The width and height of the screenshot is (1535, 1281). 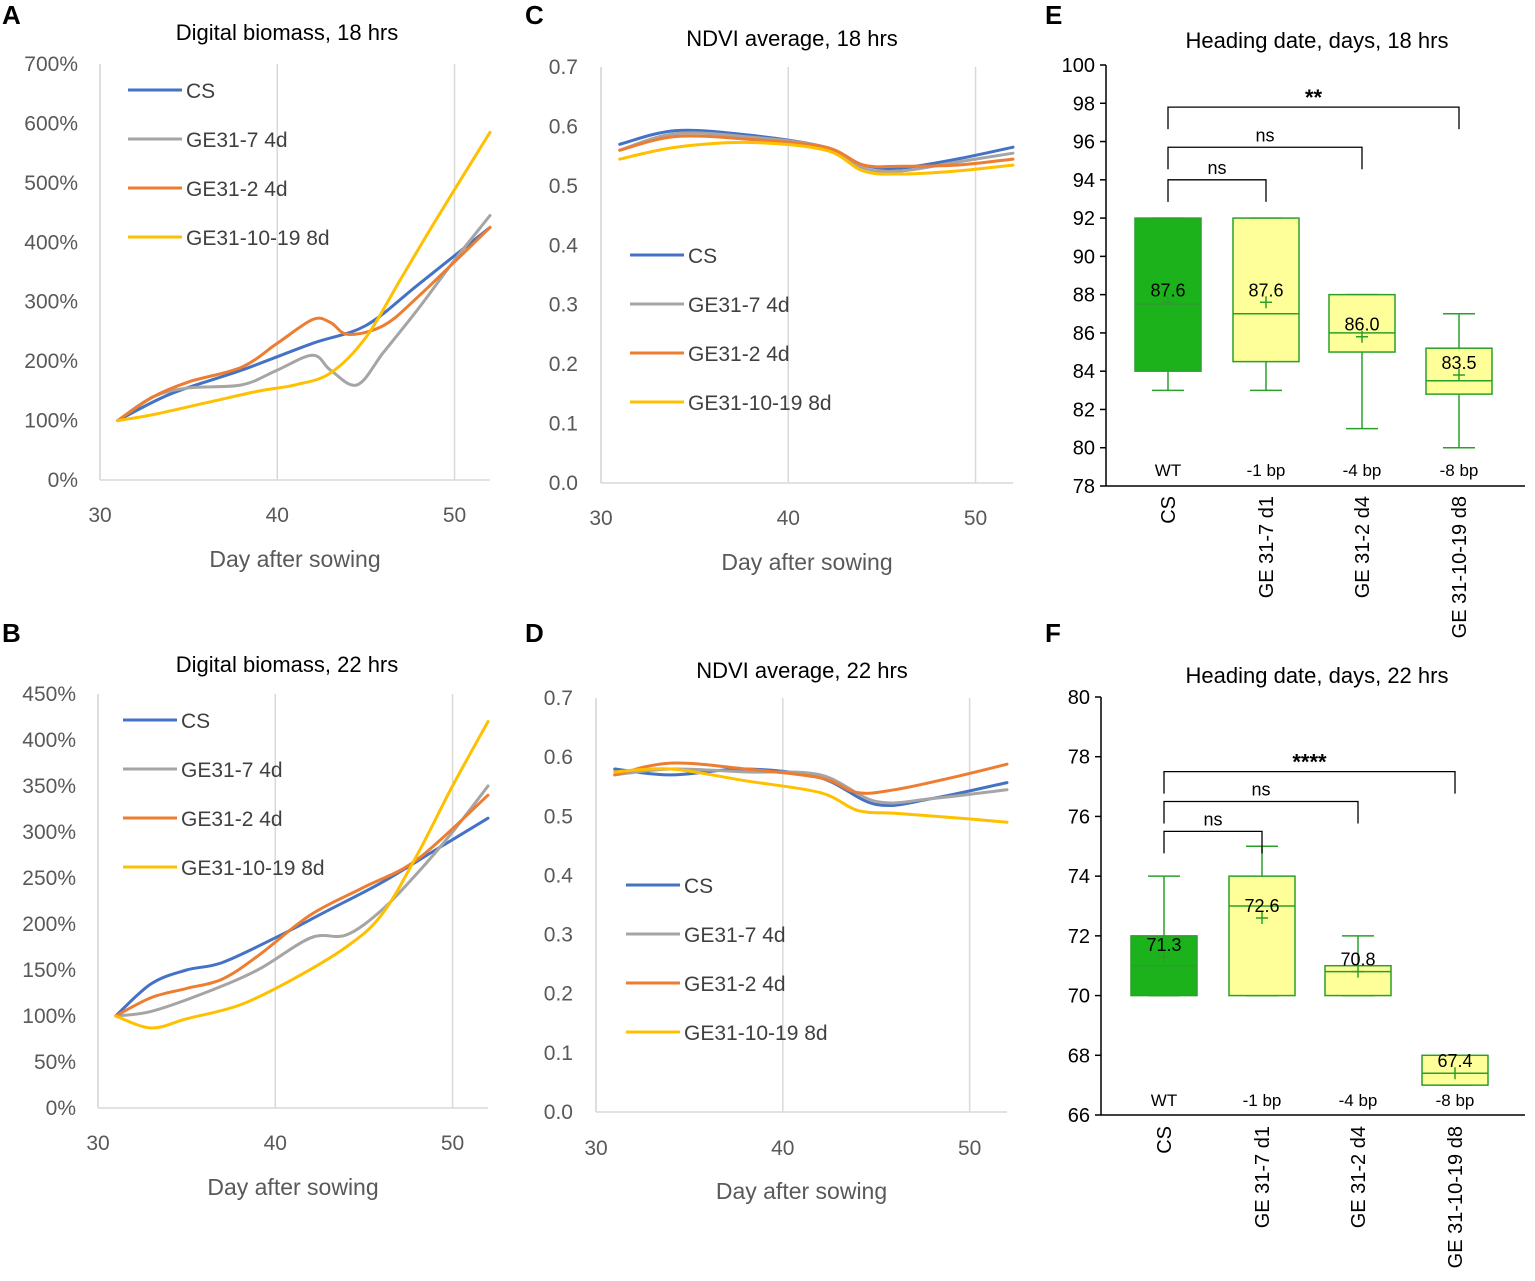 I want to click on y-tick-label: 76, so click(x=1079, y=817).